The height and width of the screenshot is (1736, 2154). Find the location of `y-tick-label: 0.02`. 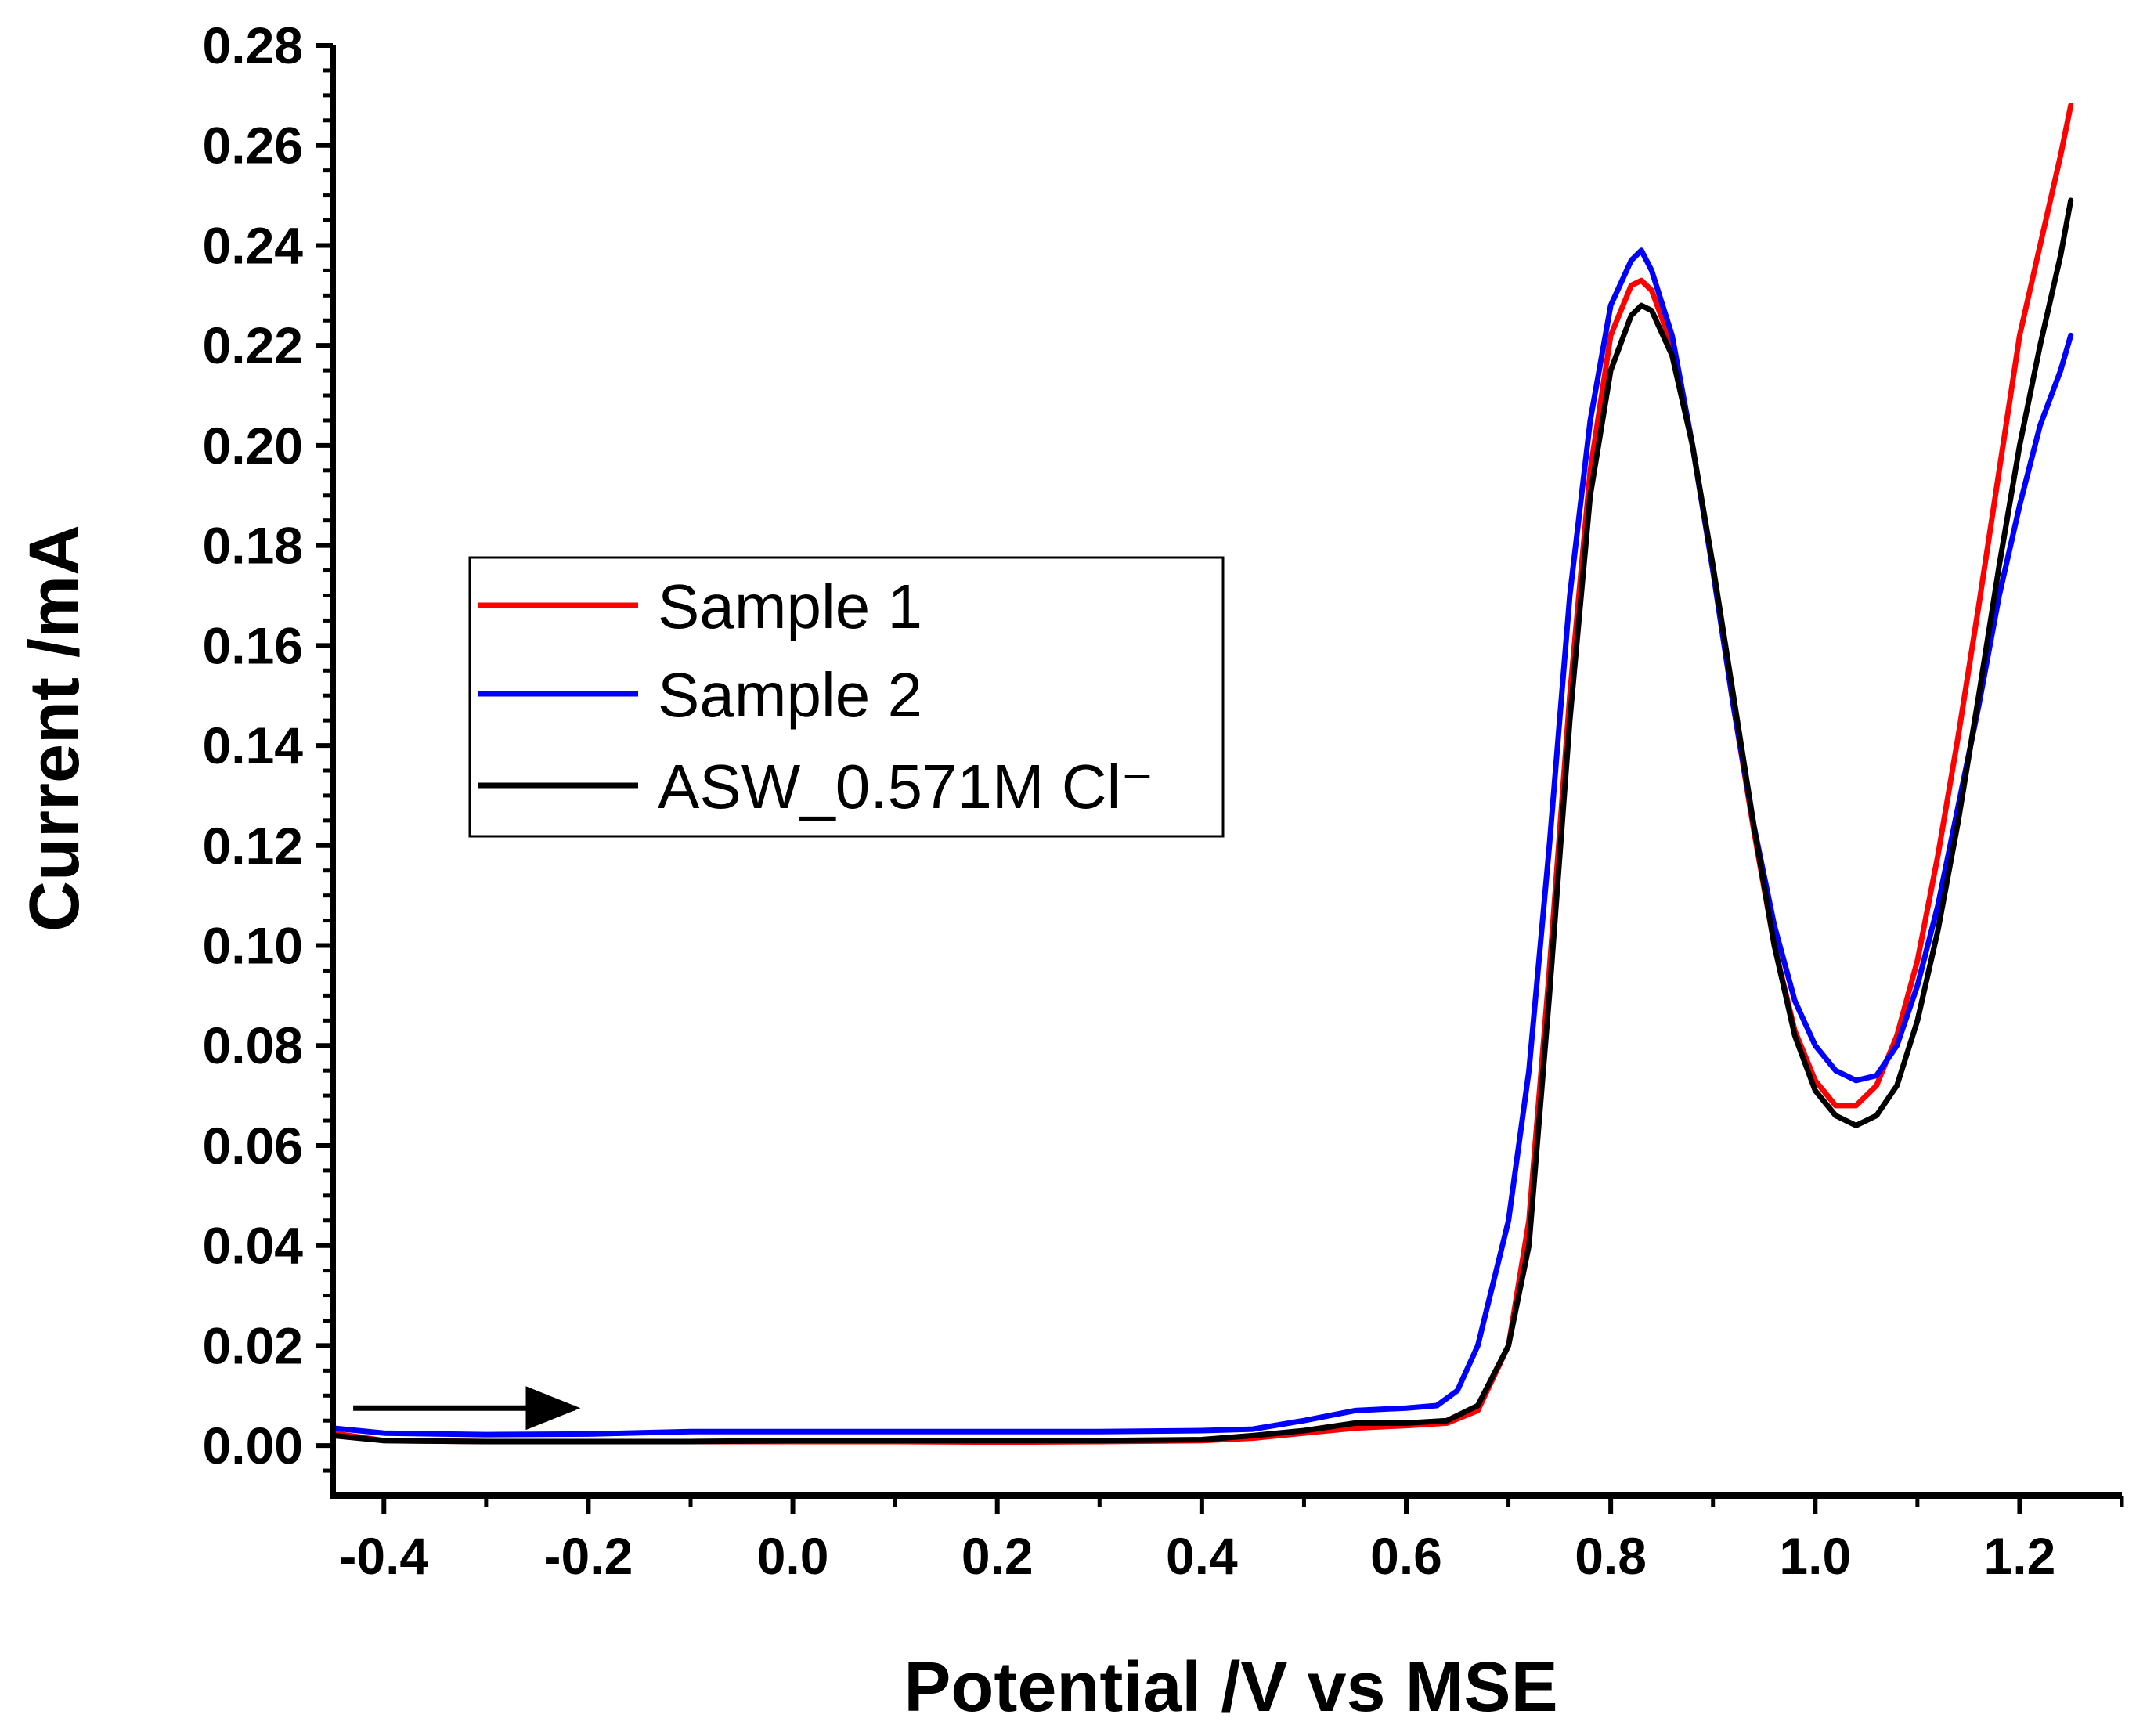

y-tick-label: 0.02 is located at coordinates (253, 1345).